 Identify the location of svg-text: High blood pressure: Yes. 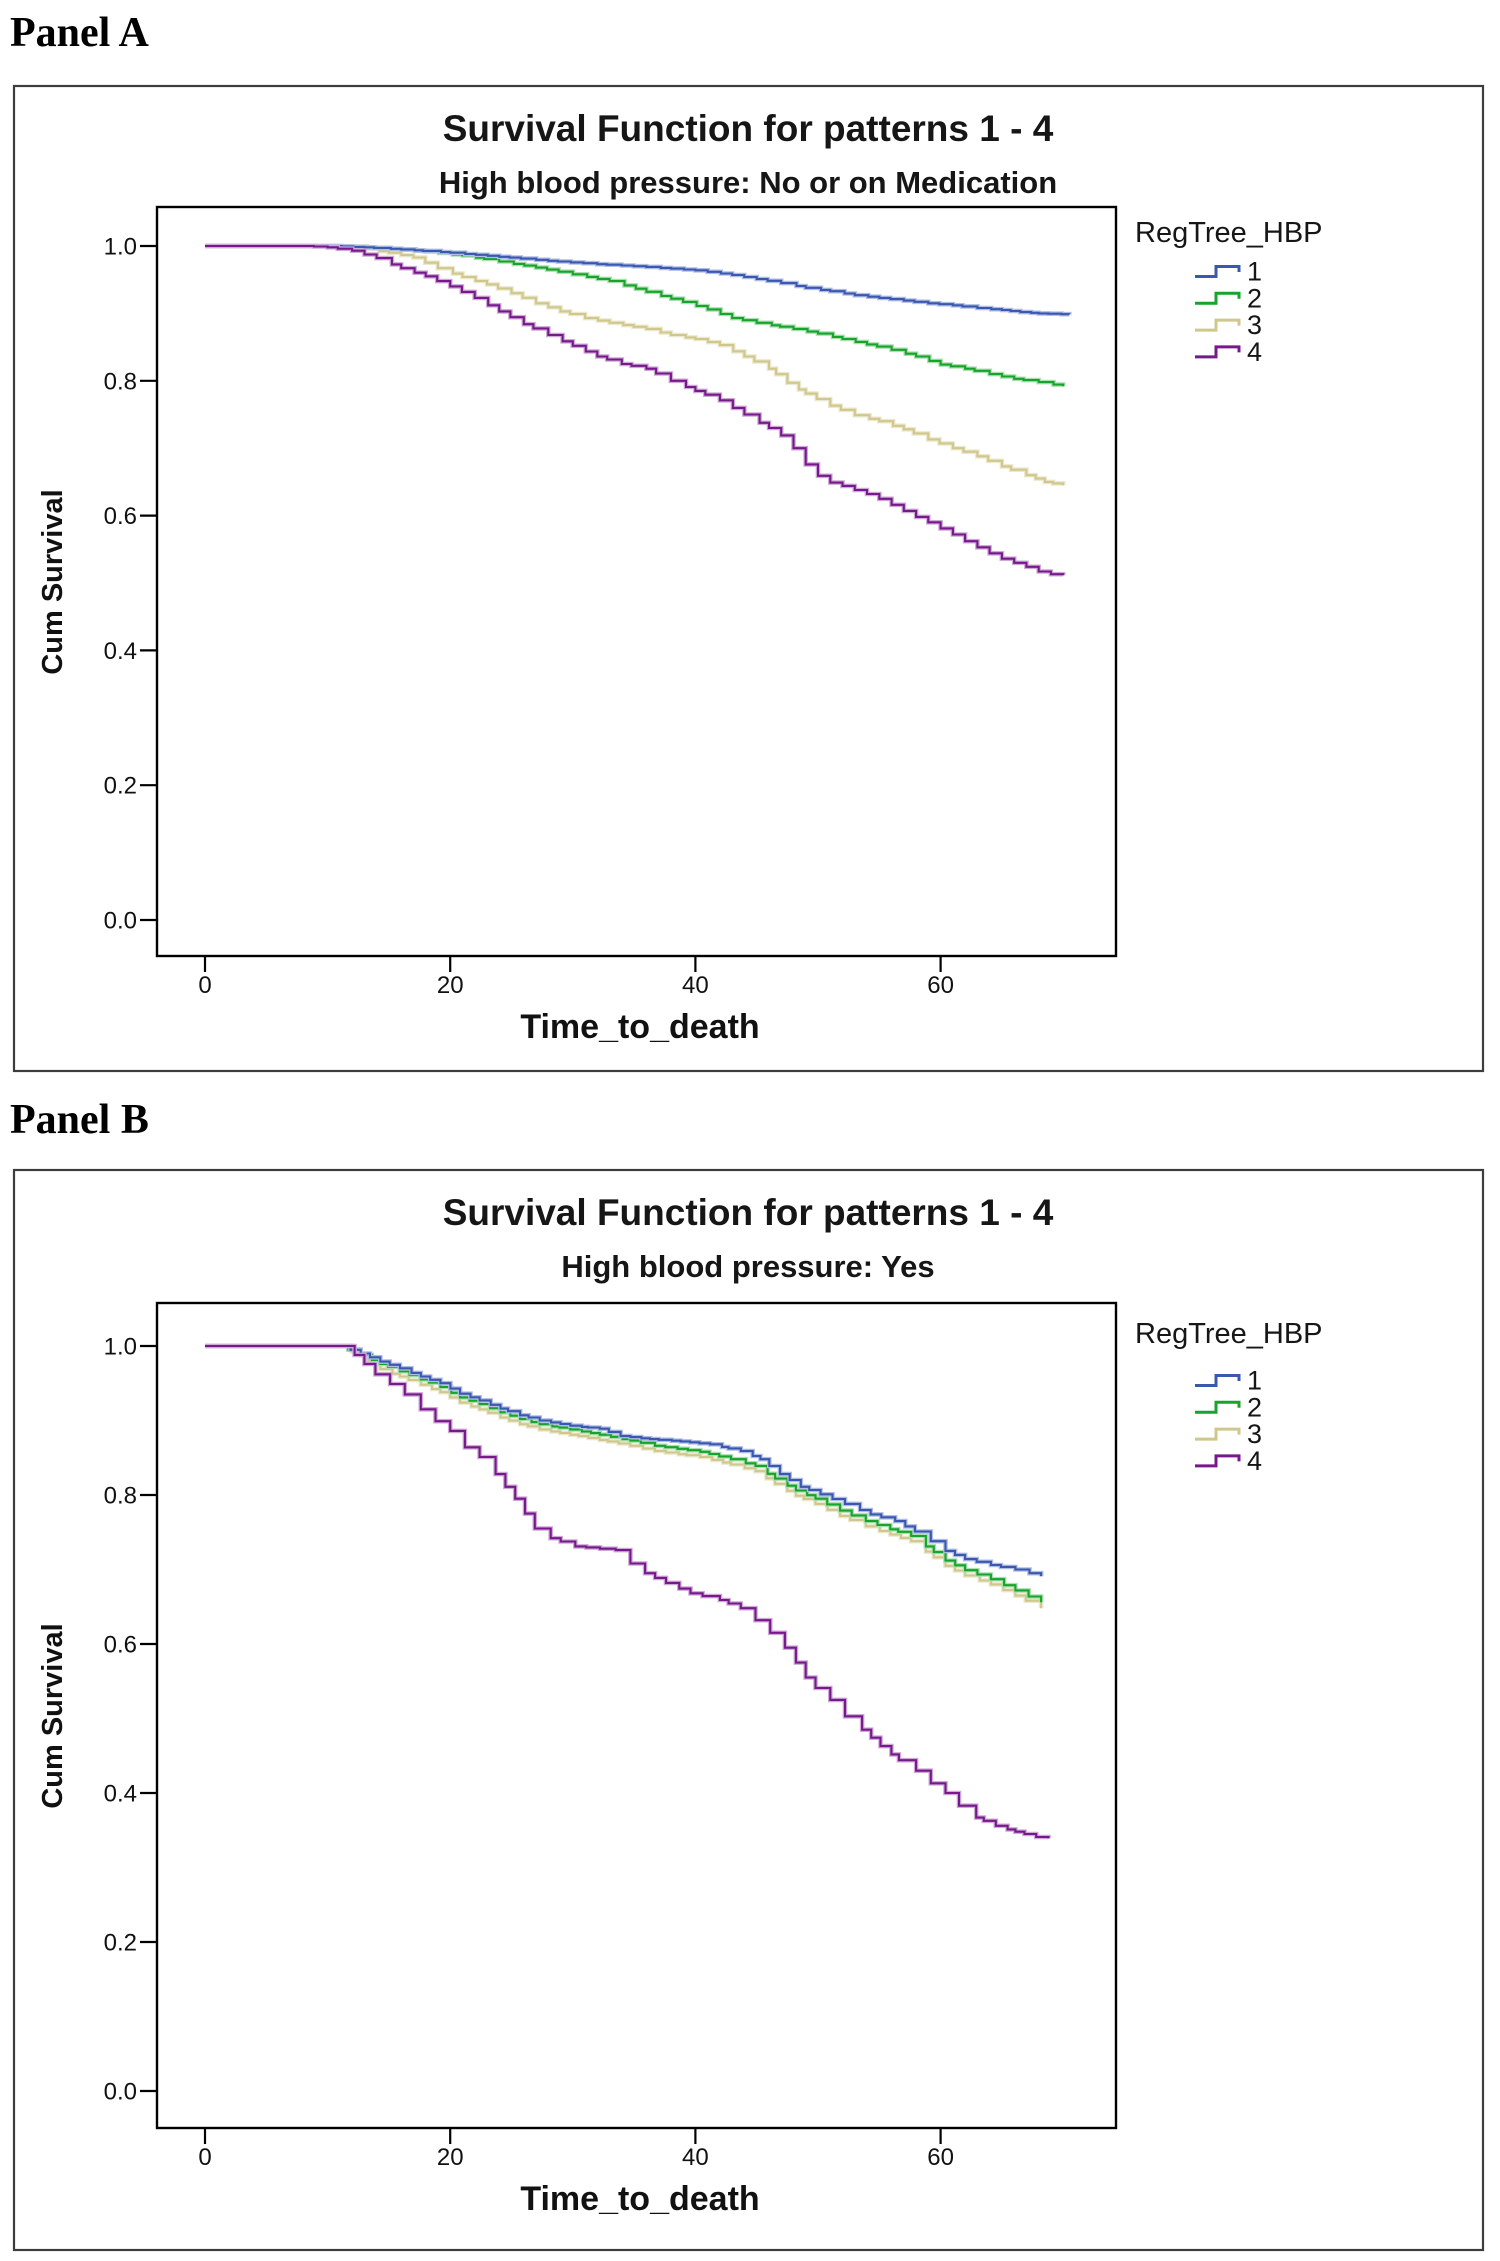
(747, 1266).